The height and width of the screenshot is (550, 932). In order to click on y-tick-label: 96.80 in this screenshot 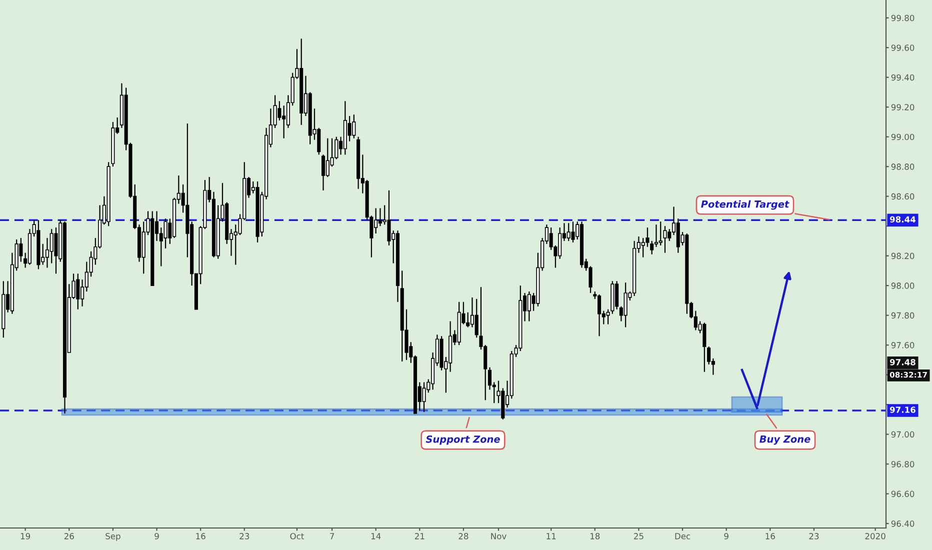, I will do `click(902, 464)`.